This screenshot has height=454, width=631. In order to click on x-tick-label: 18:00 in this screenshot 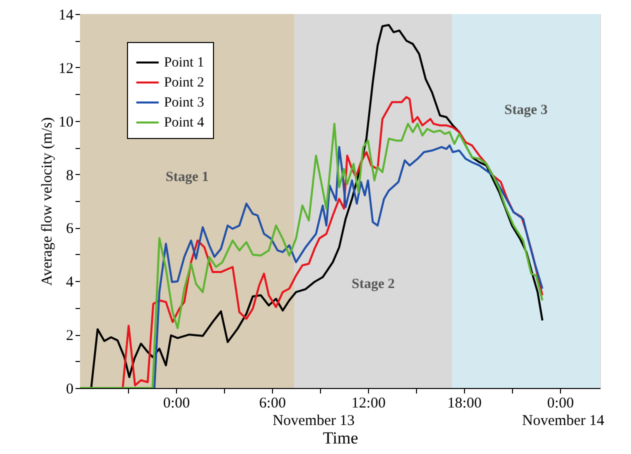, I will do `click(464, 404)`.